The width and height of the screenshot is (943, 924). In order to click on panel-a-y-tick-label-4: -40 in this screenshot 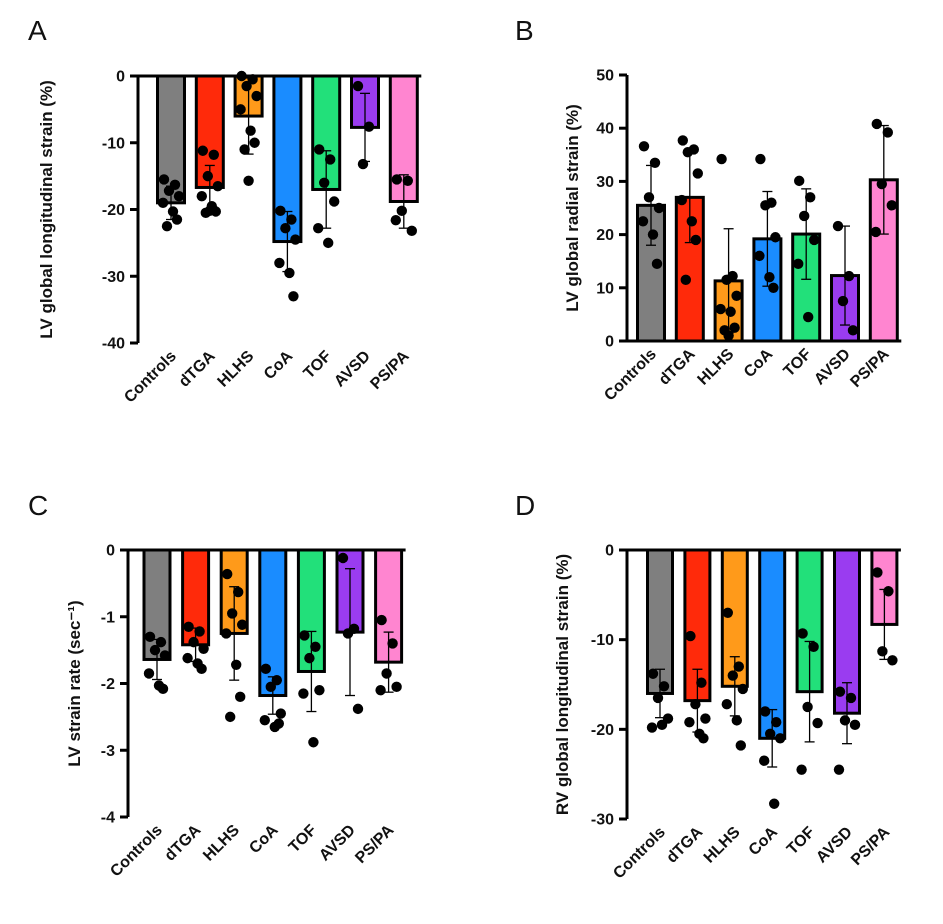, I will do `click(113, 344)`.